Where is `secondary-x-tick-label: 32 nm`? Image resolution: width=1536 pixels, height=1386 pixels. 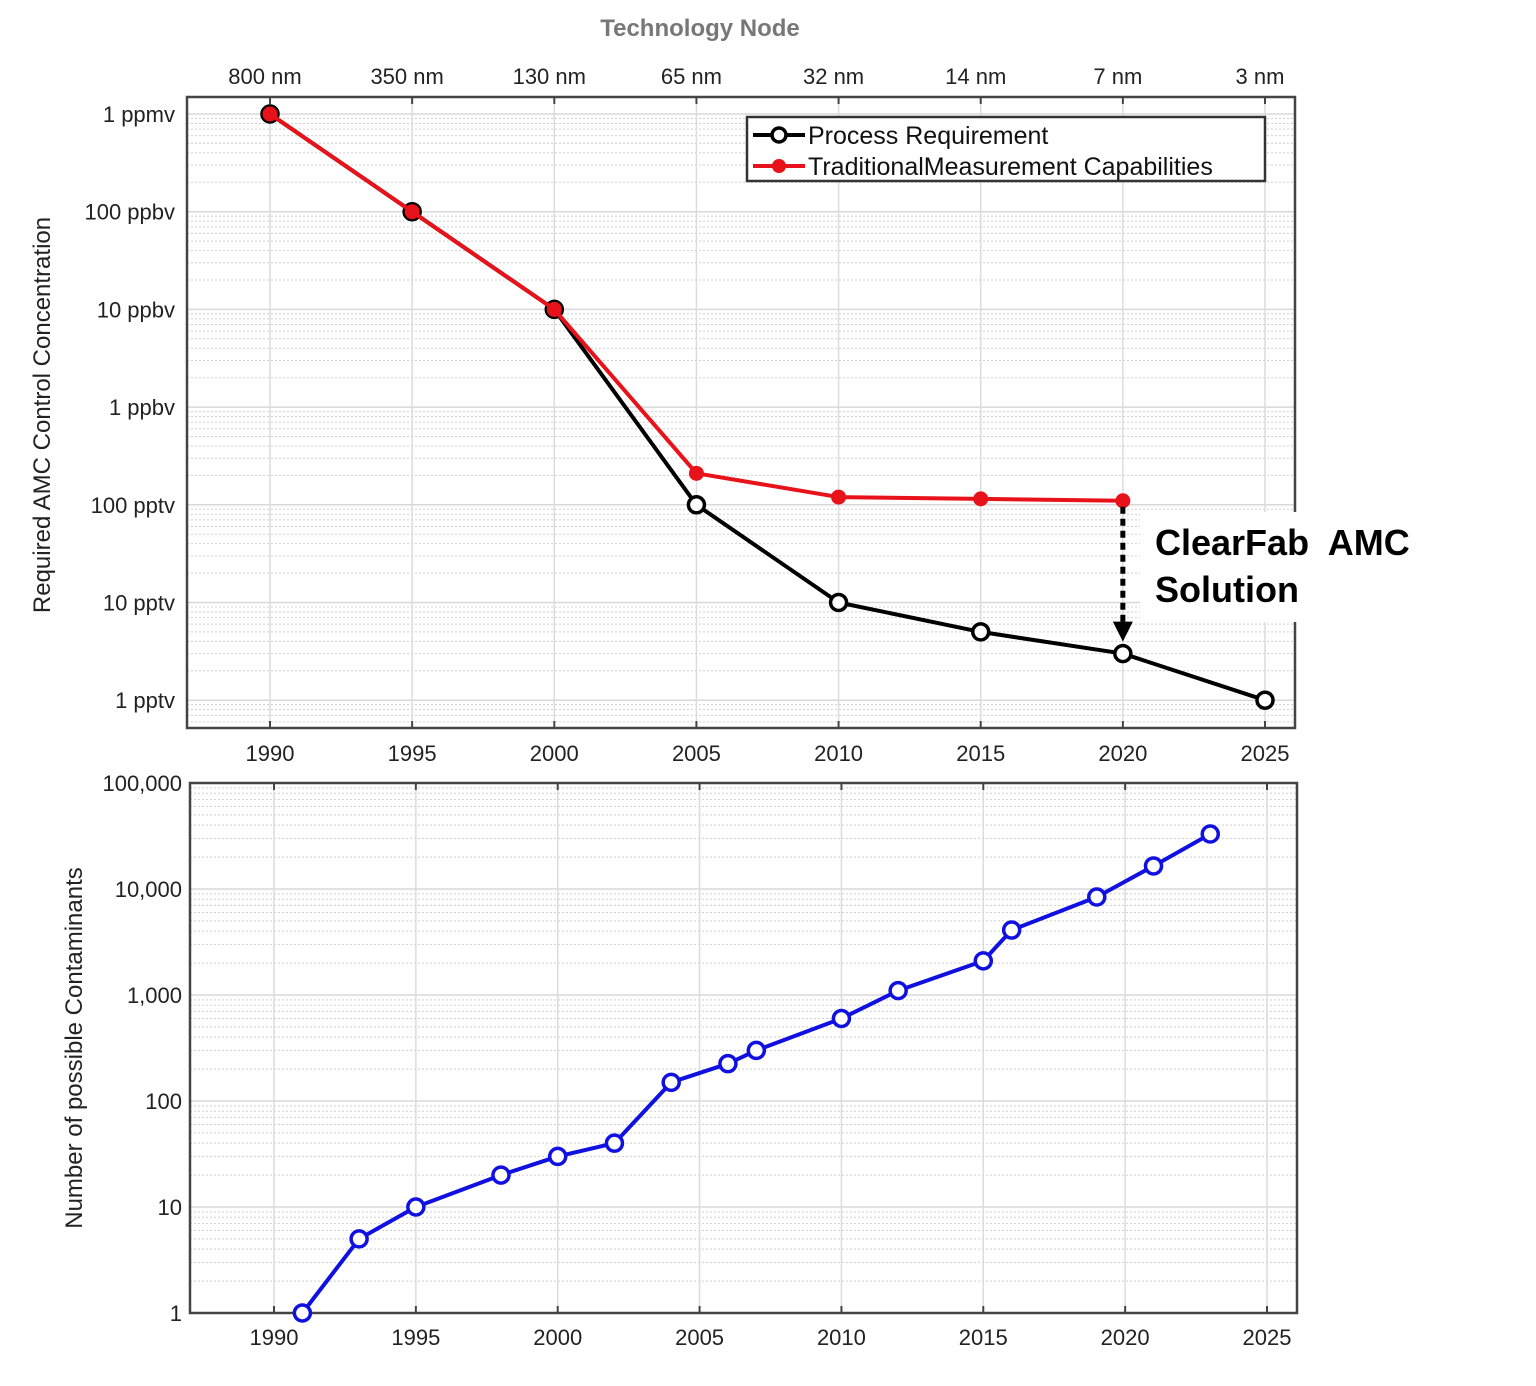 secondary-x-tick-label: 32 nm is located at coordinates (833, 76).